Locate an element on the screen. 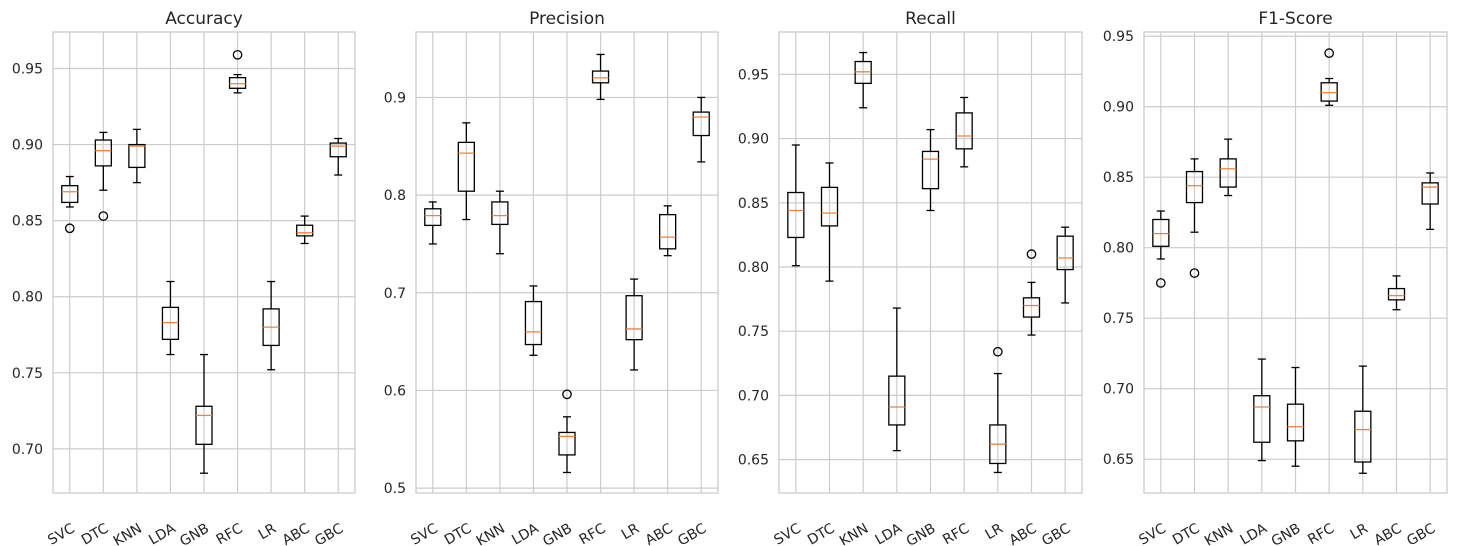  y-tick-label: 0.6 is located at coordinates (395, 391).